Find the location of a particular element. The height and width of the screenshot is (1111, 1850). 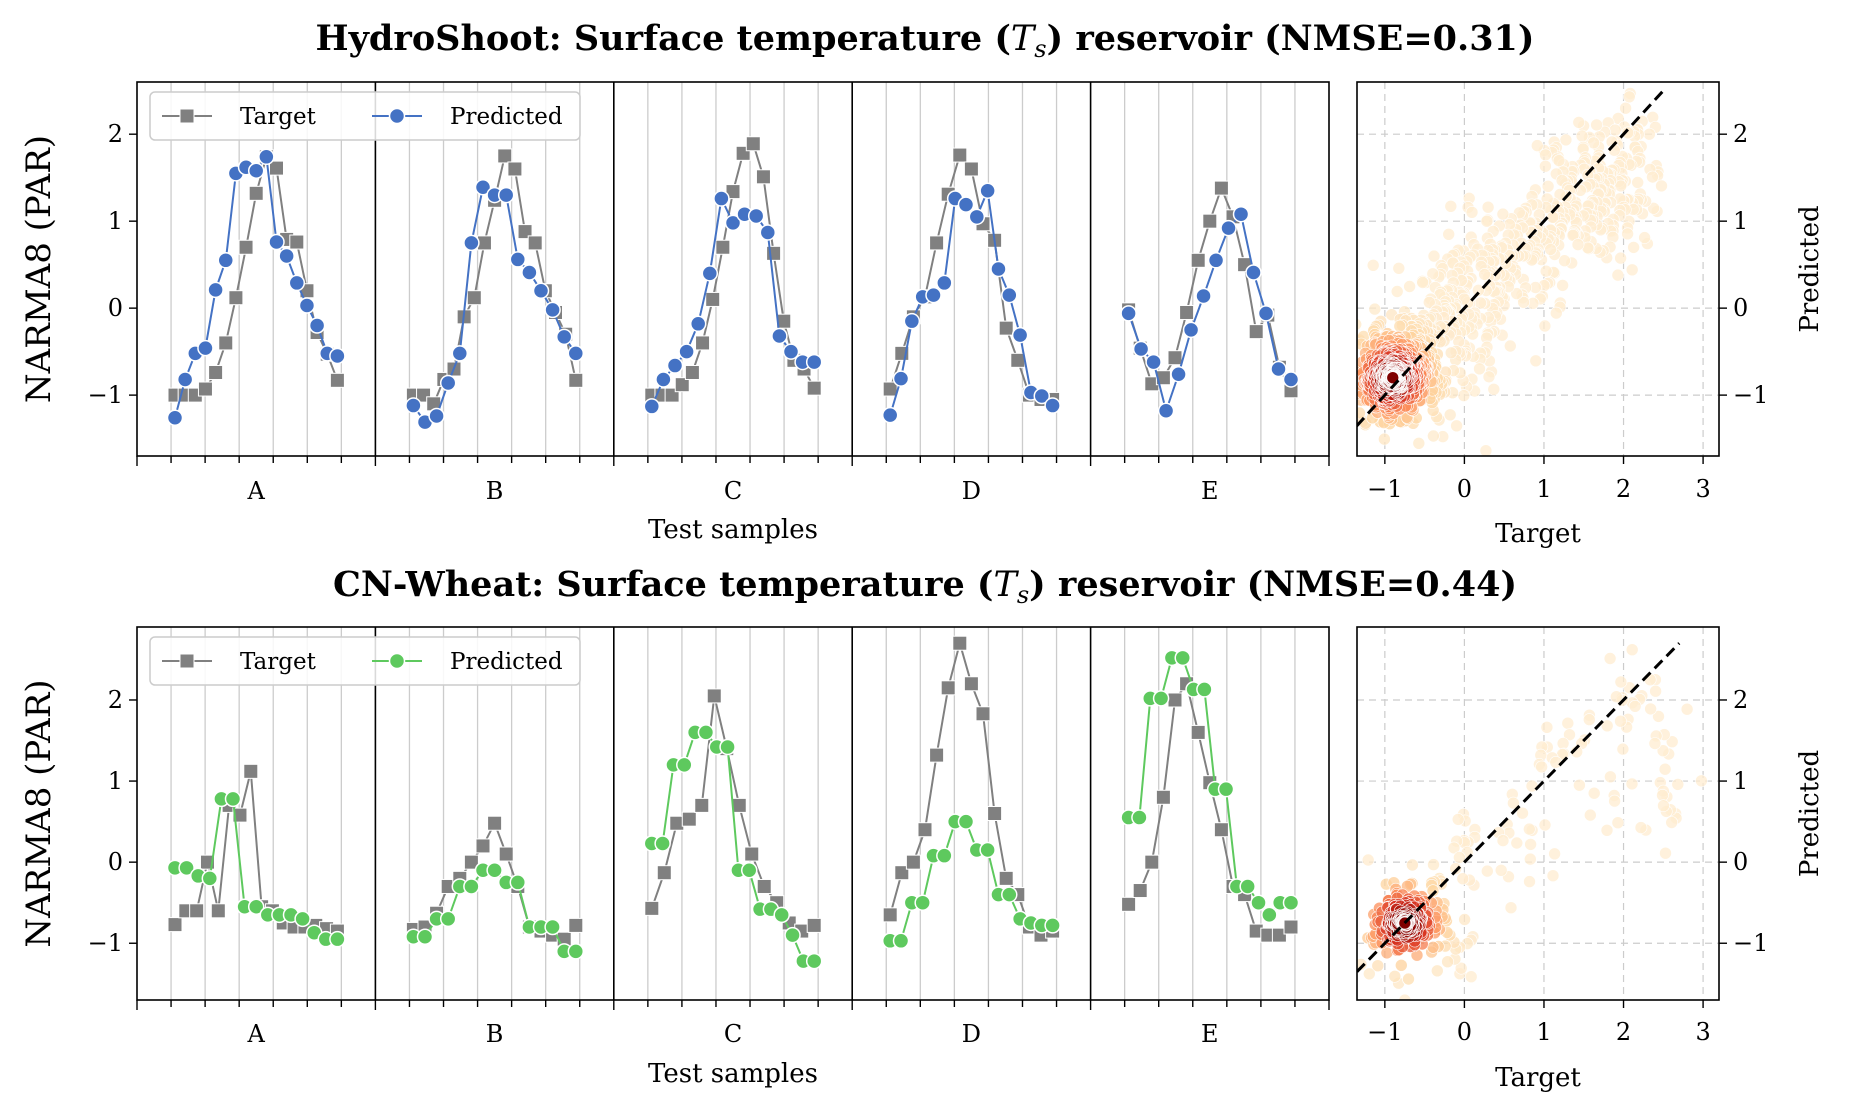

panel-B: B is located at coordinates (479, 837).